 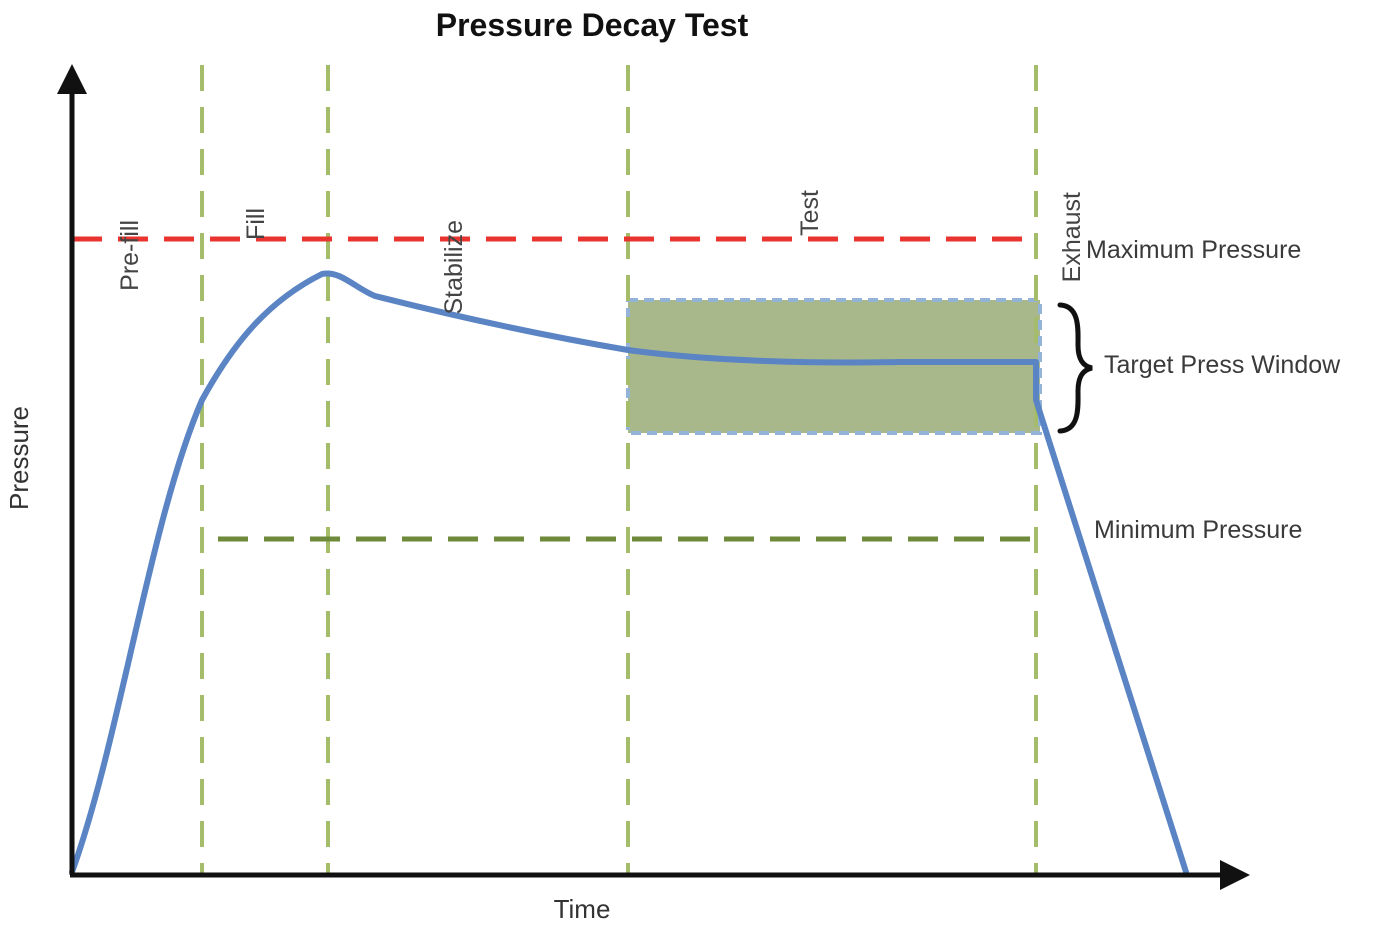 What do you see at coordinates (810, 213) in the screenshot?
I see `phase-label-test: Test` at bounding box center [810, 213].